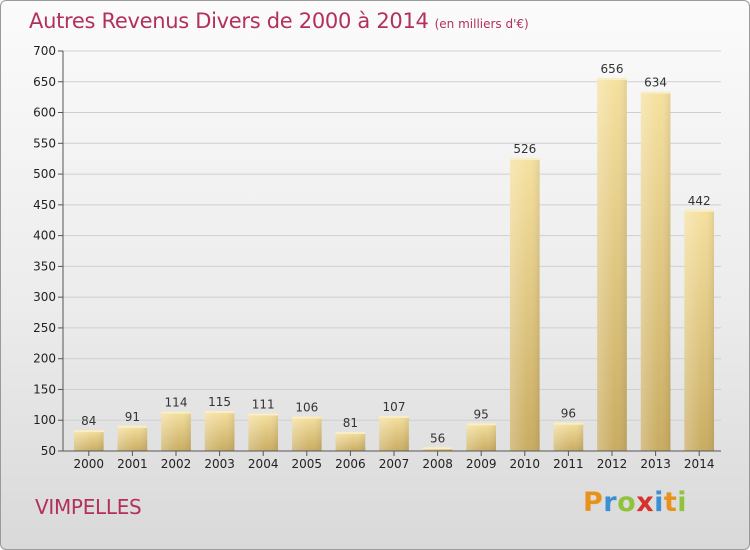 This screenshot has height=550, width=750. I want to click on chart-subtitle: (en milliers d'€), so click(481, 24).